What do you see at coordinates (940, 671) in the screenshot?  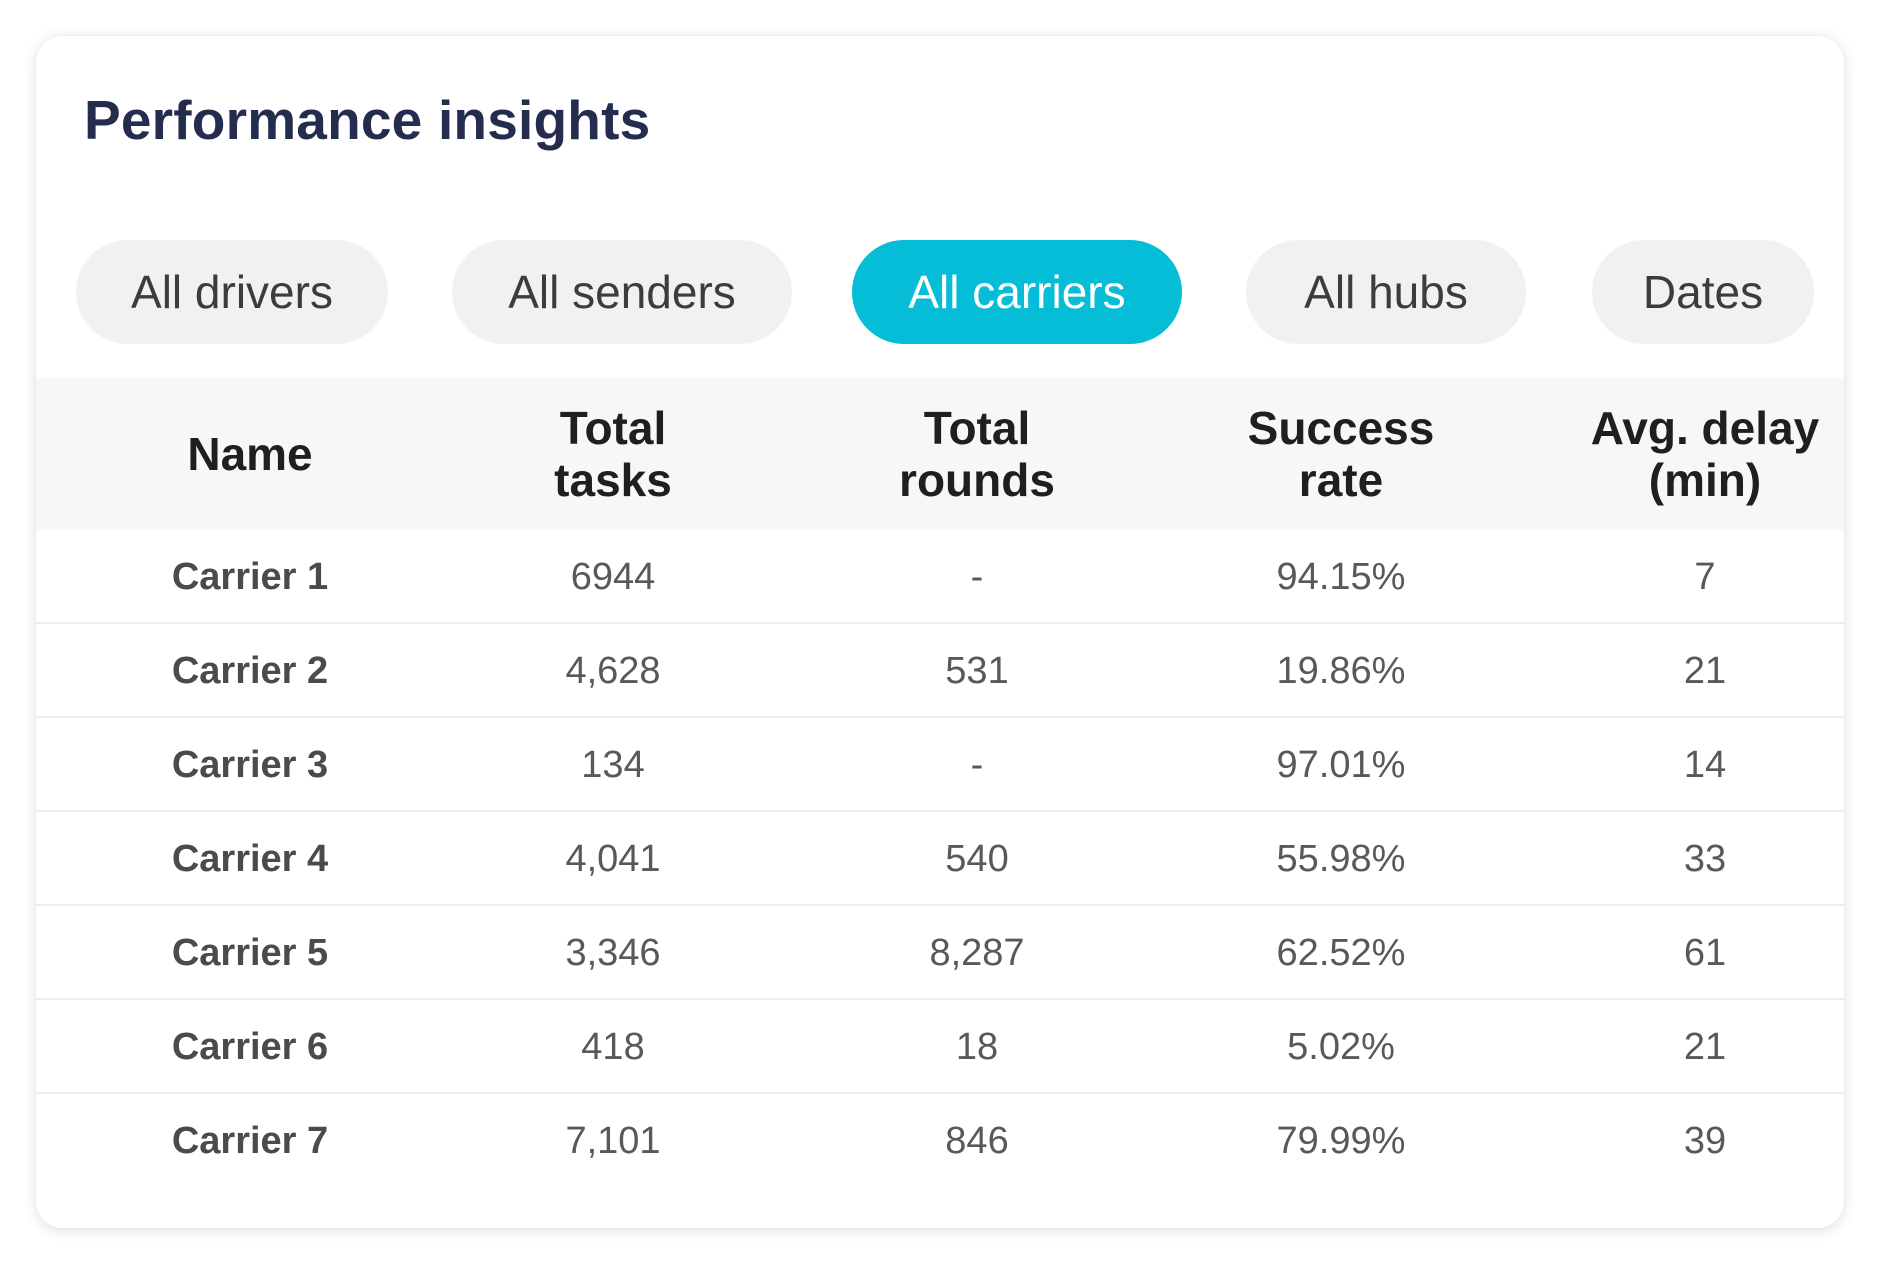 I see `table-row: Carrier 2 4,628 531 19.86% 21` at bounding box center [940, 671].